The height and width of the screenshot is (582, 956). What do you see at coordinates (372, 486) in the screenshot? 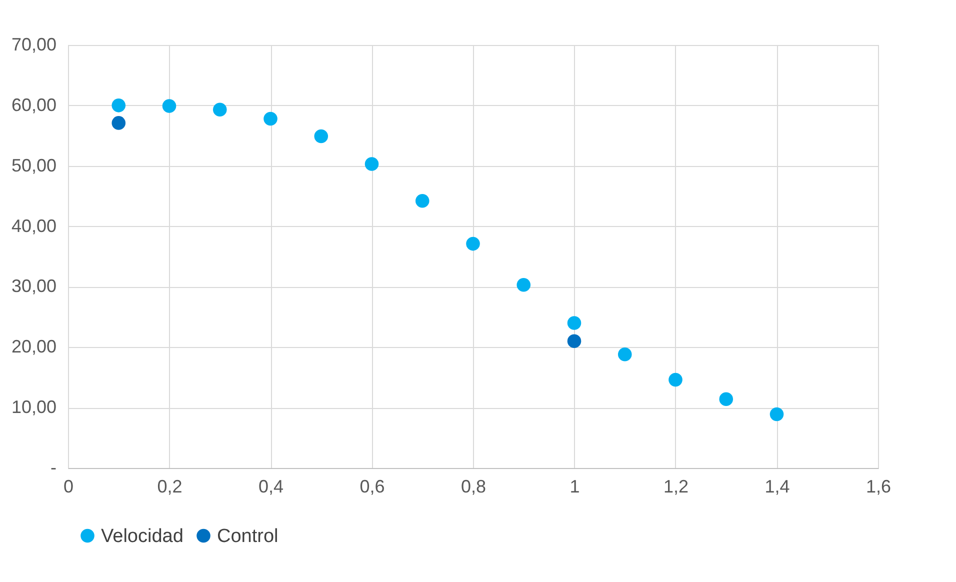
I see `x-tick-label: 0,6` at bounding box center [372, 486].